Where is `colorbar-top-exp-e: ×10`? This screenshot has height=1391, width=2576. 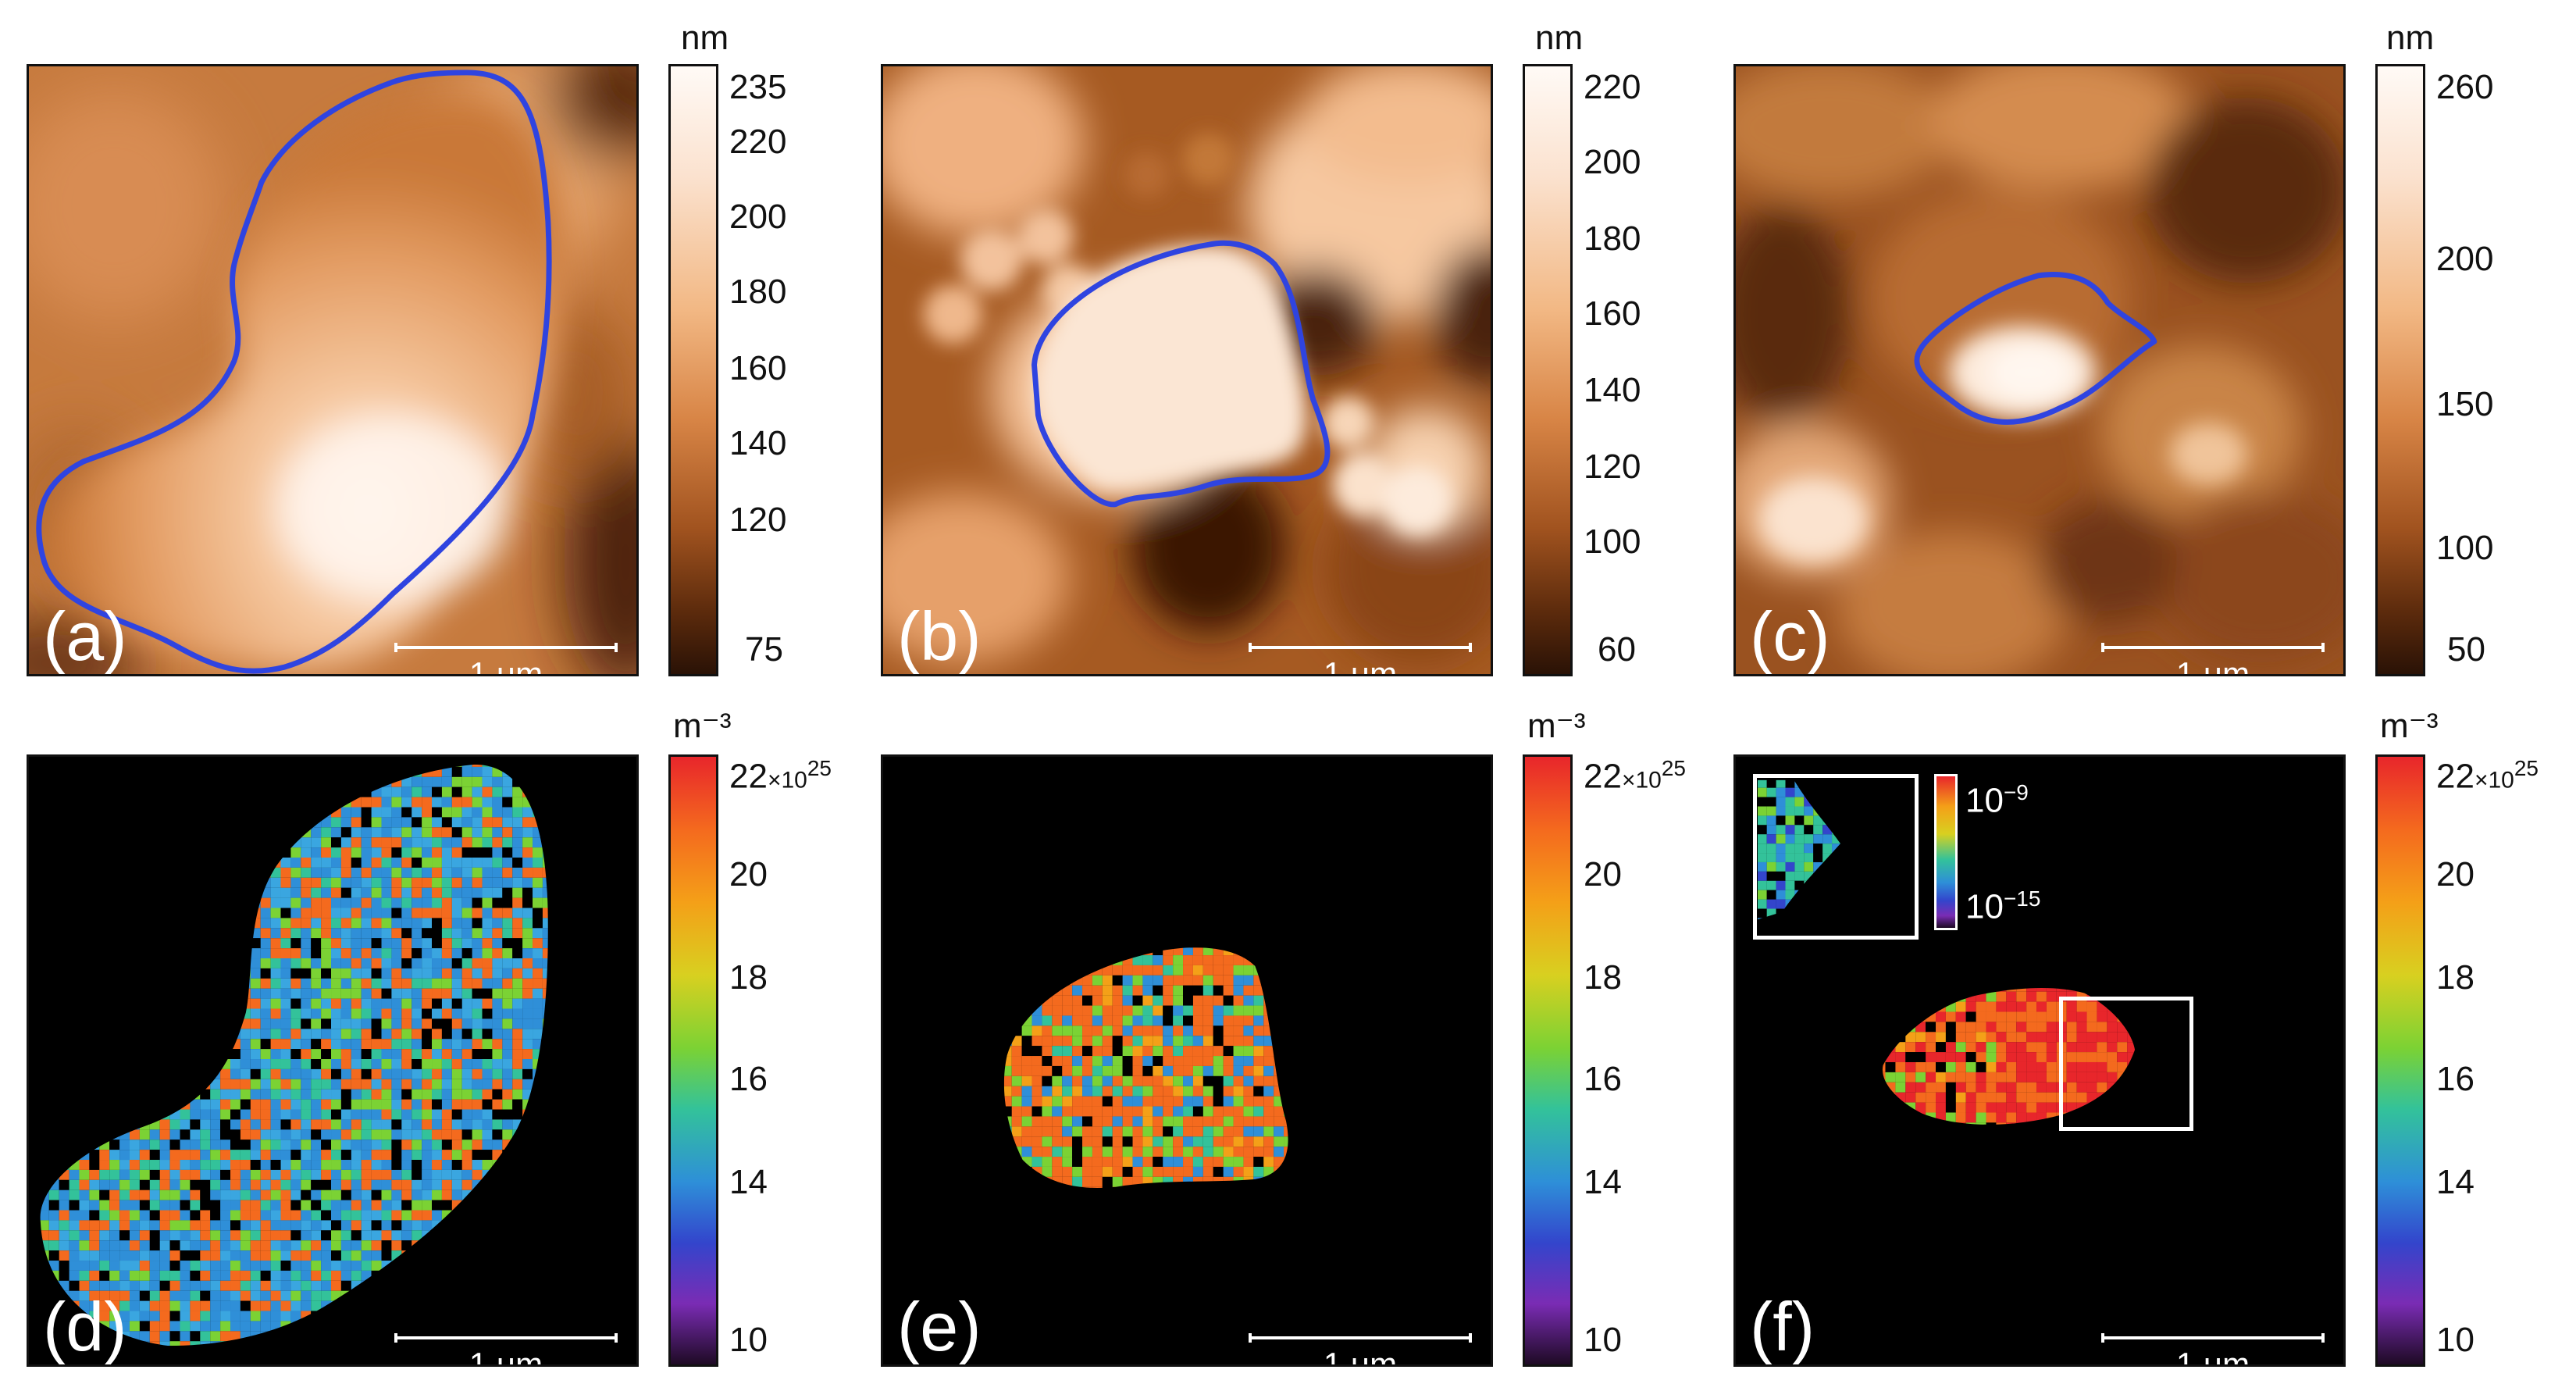
colorbar-top-exp-e: ×10 is located at coordinates (1642, 781).